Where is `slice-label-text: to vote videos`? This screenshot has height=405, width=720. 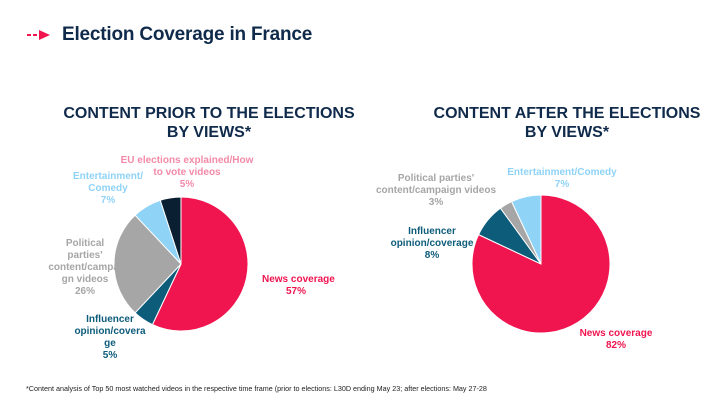
slice-label-text: to vote videos is located at coordinates (187, 172).